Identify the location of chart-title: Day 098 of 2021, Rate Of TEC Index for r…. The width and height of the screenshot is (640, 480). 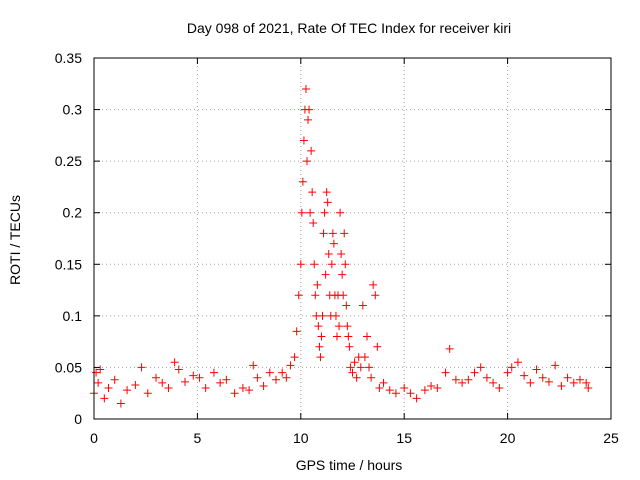
(349, 28).